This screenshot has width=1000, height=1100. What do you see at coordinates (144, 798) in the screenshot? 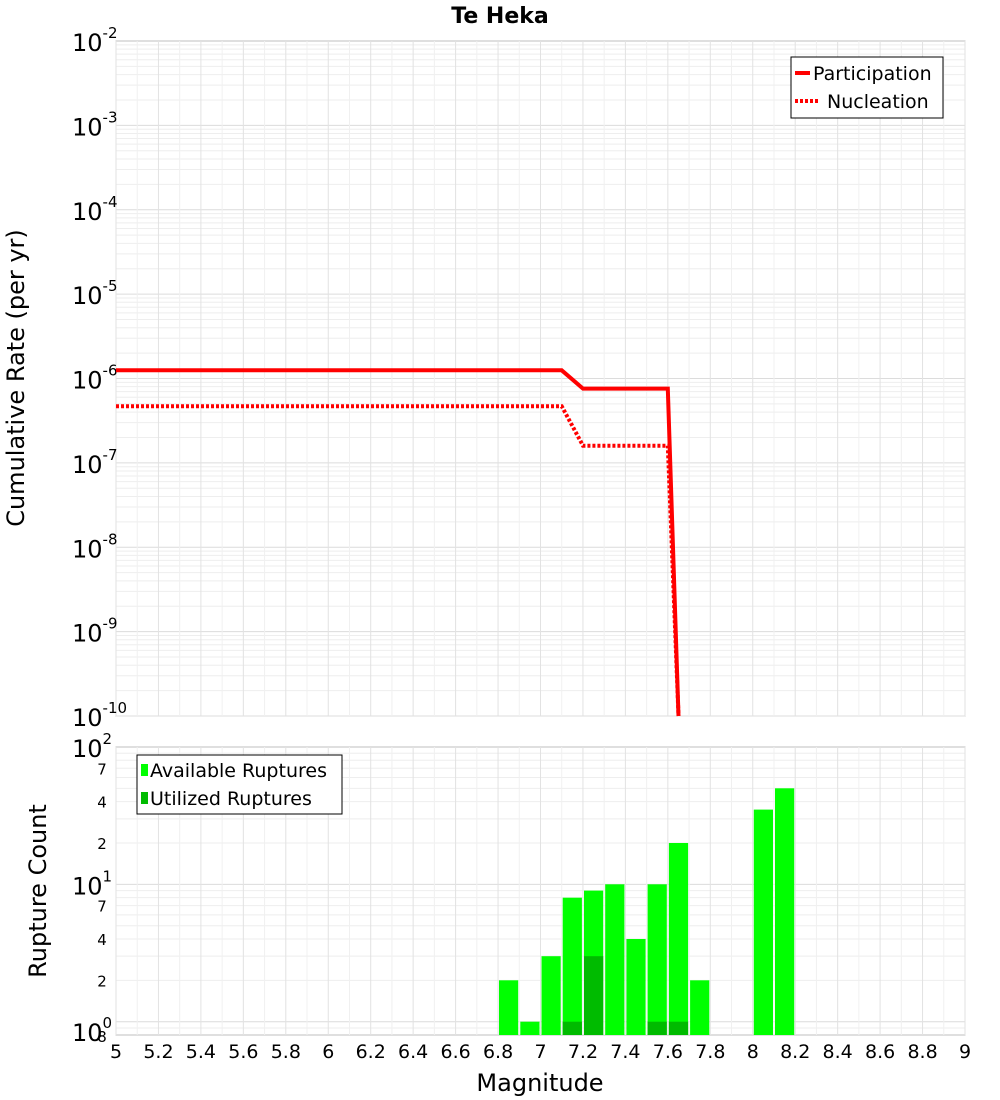
I see `legend-swatch-utilized` at bounding box center [144, 798].